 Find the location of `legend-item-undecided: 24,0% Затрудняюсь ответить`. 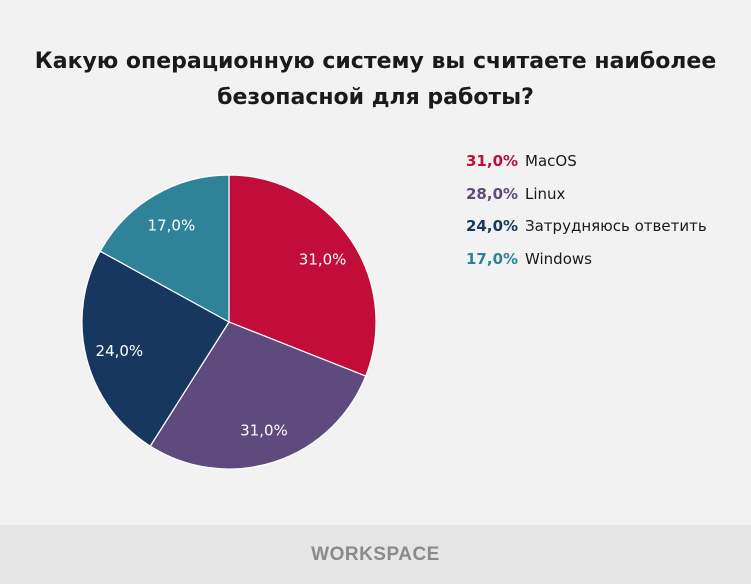

legend-item-undecided: 24,0% Затрудняюсь ответить is located at coordinates (586, 226).